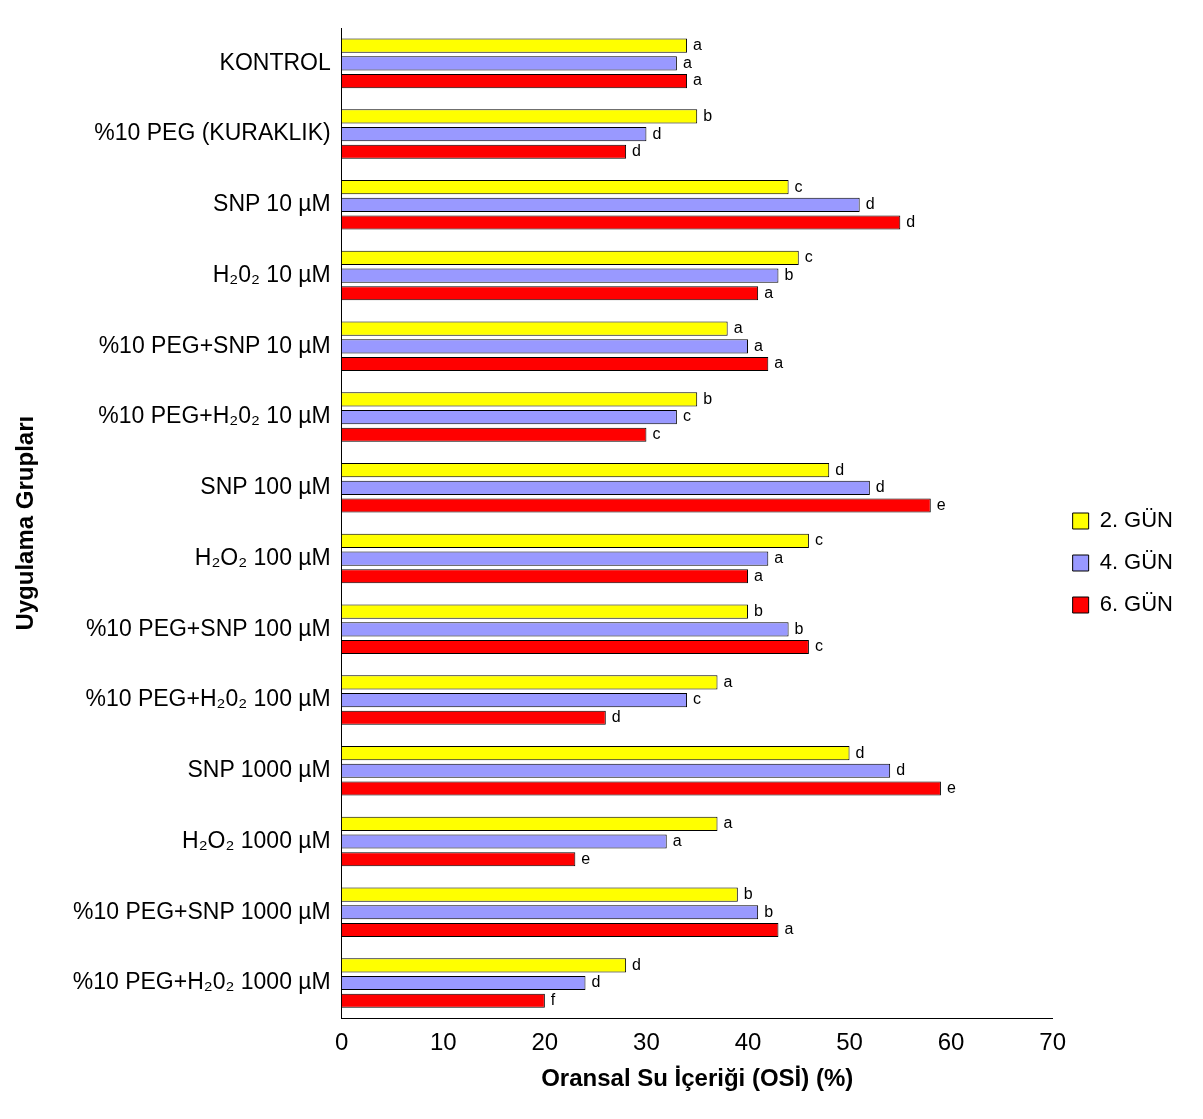 The width and height of the screenshot is (1203, 1119). I want to click on y-tick-label: %10 PEG+SNP 100 µM, so click(208, 627).